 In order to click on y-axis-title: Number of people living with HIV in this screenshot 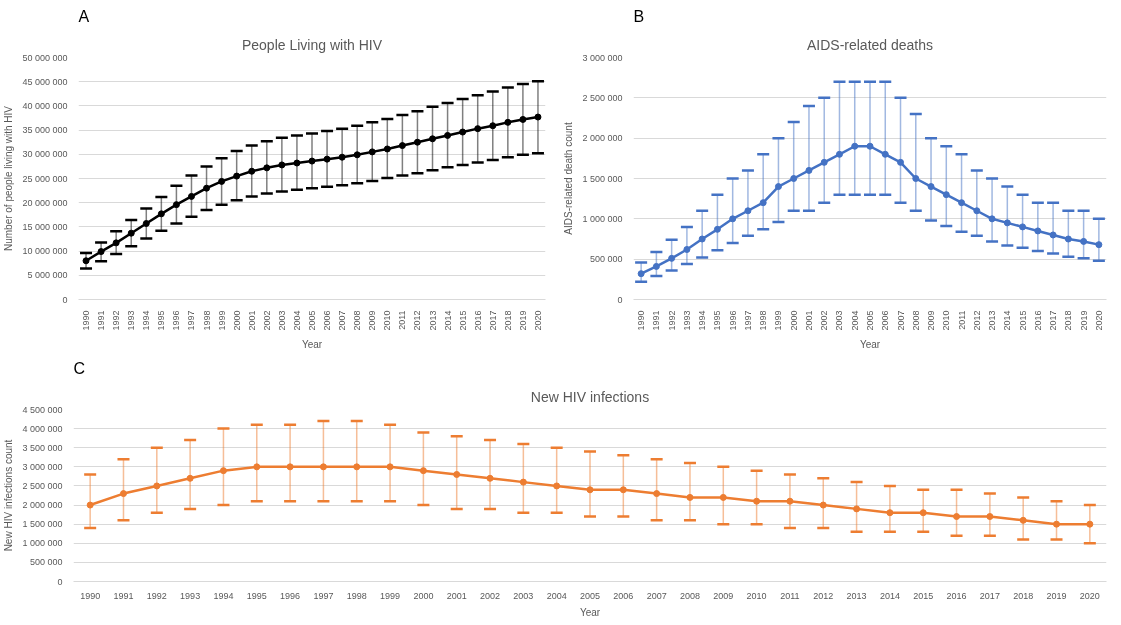, I will do `click(9, 178)`.